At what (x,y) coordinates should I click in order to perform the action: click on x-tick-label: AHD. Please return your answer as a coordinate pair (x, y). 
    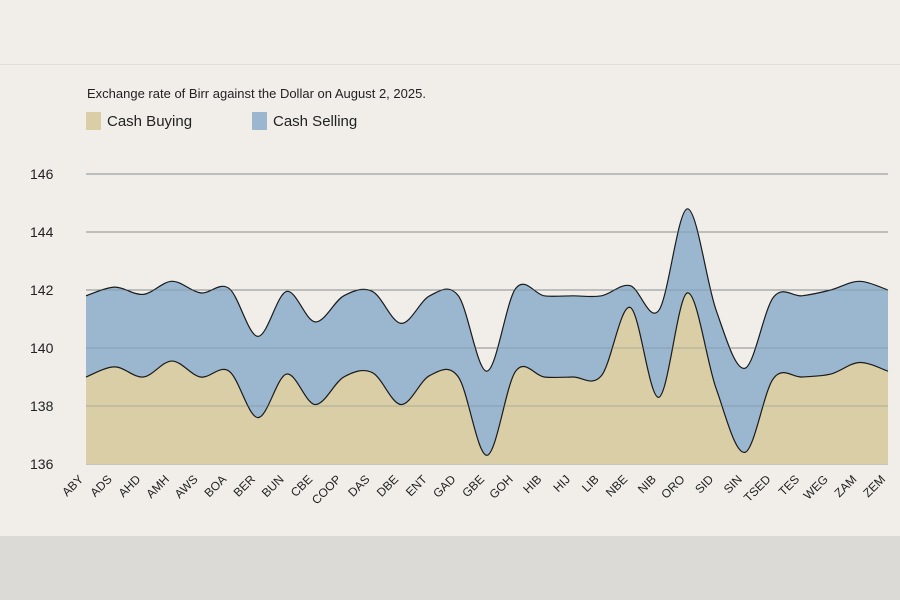
    Looking at the image, I should click on (130, 486).